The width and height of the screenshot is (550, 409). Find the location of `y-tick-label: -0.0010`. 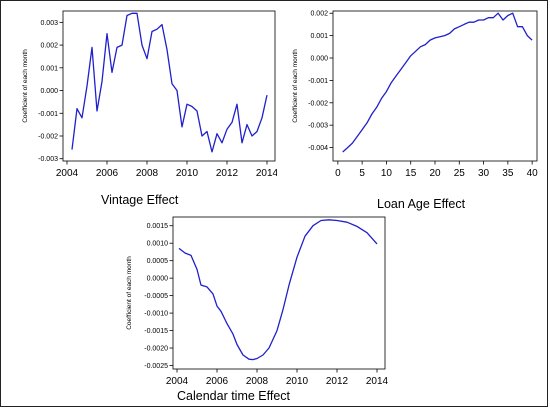

y-tick-label: -0.0010 is located at coordinates (156, 314).